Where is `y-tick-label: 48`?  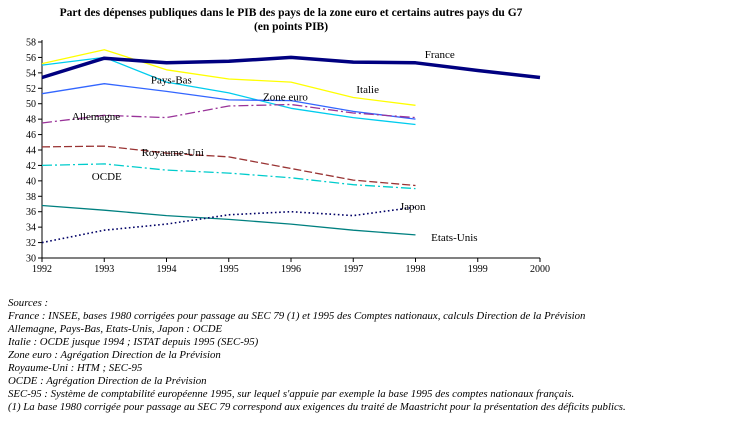 y-tick-label: 48 is located at coordinates (31, 120).